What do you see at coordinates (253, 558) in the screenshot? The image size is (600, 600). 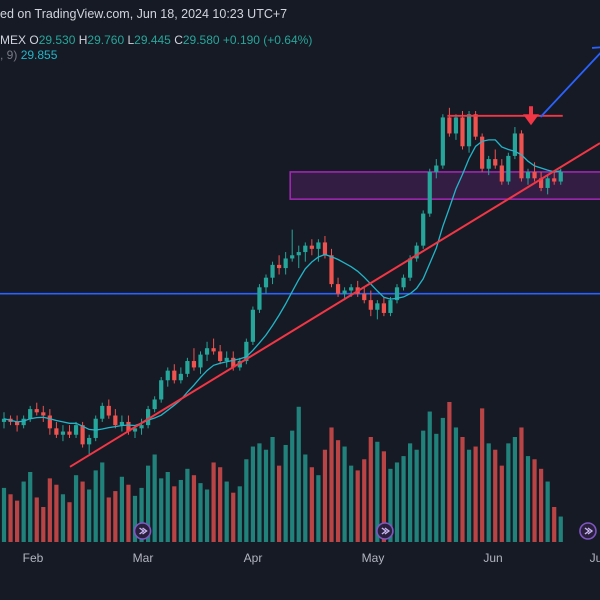 I see `month-tick-label: Apr` at bounding box center [253, 558].